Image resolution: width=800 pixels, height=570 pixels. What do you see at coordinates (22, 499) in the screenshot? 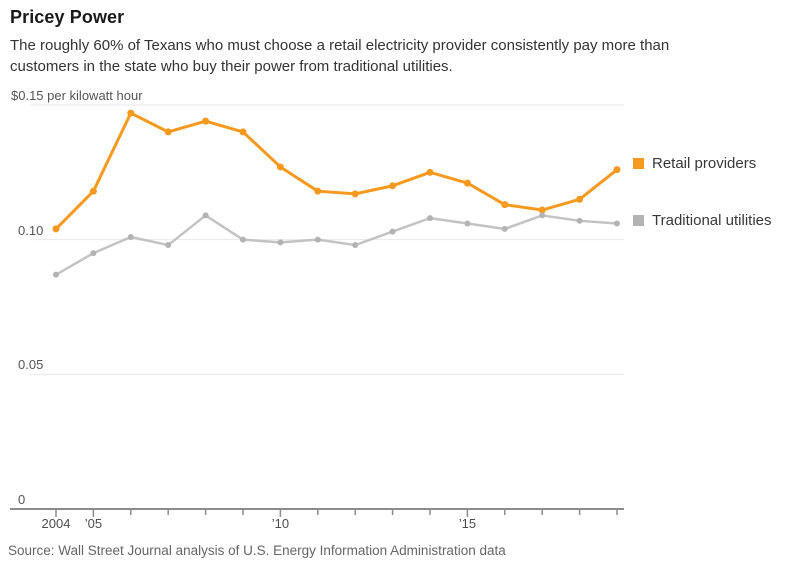
I see `y-axis-label: 0` at bounding box center [22, 499].